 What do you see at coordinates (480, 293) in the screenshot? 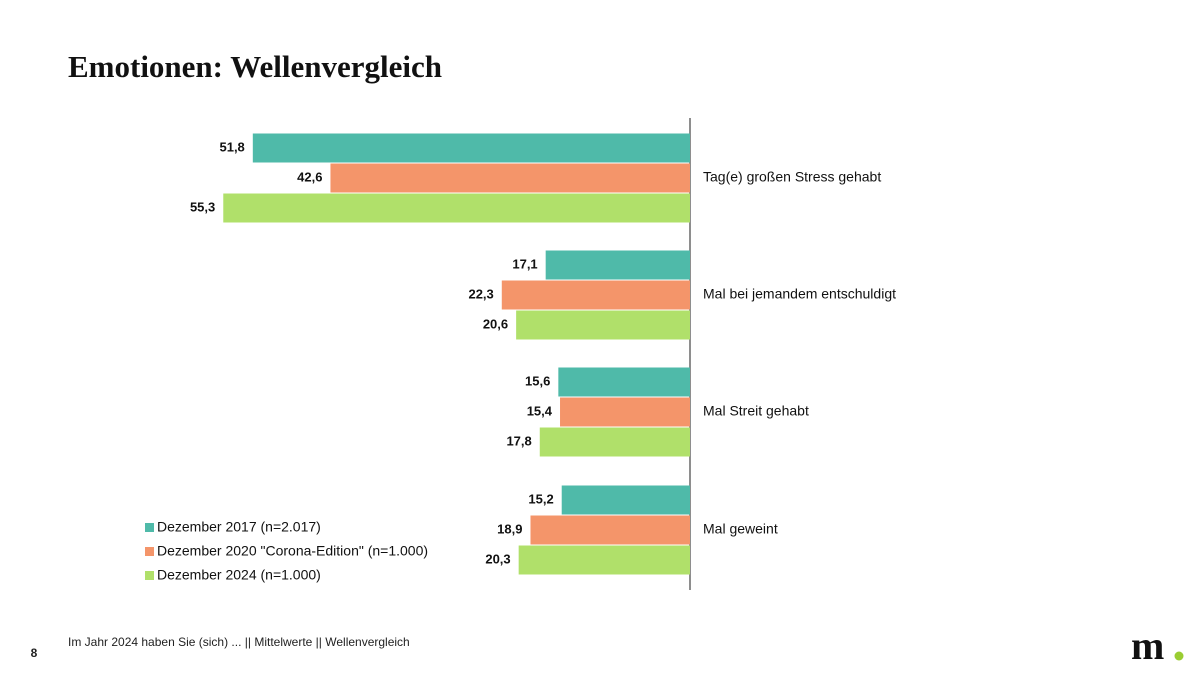
I see `value-label: 22,3` at bounding box center [480, 293].